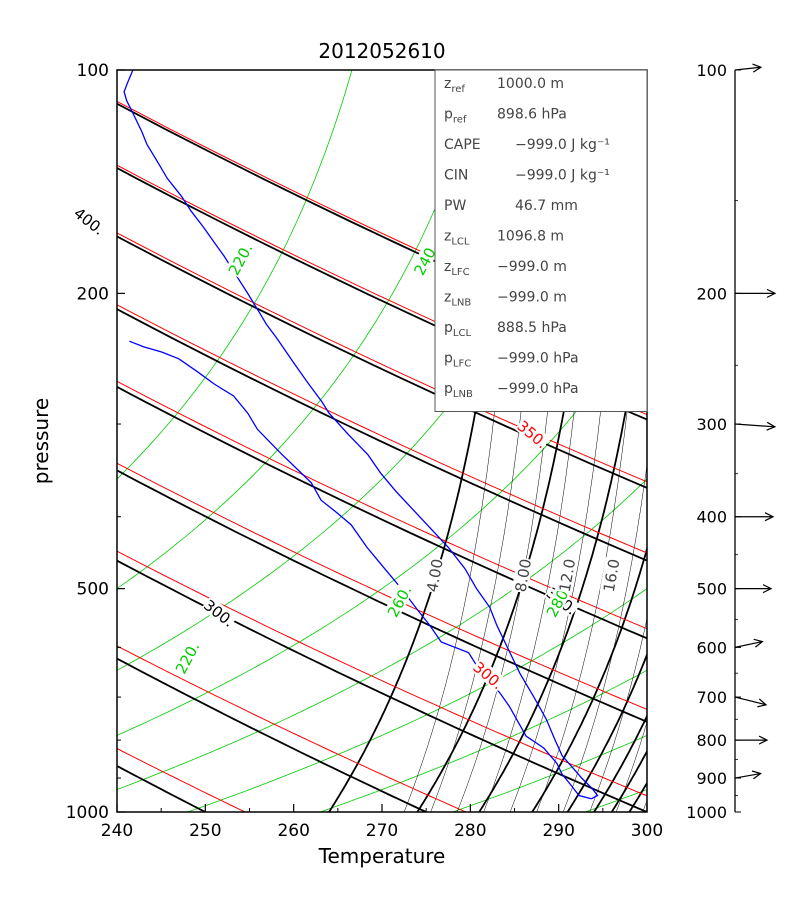  Describe the element at coordinates (41, 441) in the screenshot. I see `y-axis-label: pressure` at that location.